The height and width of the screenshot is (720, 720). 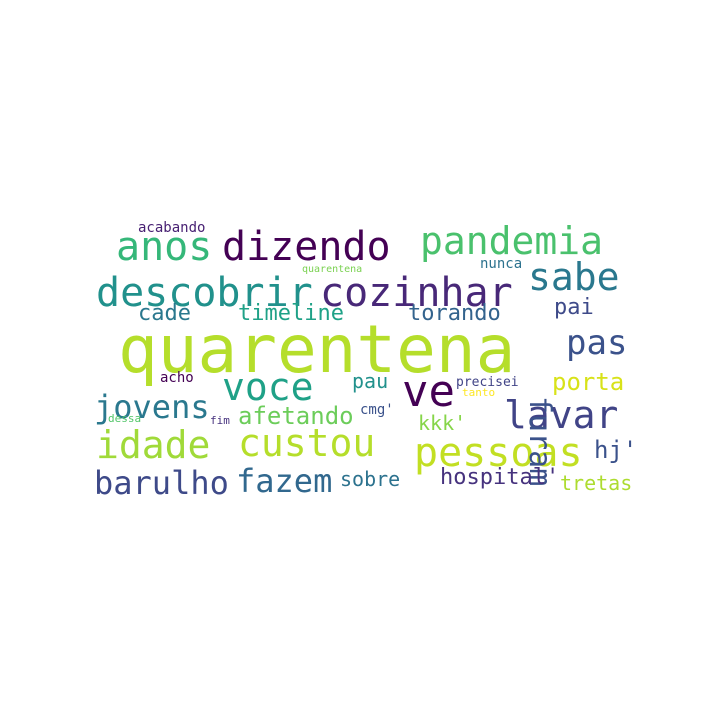 I want to click on word-cloud-word: sabe, so click(x=574, y=277).